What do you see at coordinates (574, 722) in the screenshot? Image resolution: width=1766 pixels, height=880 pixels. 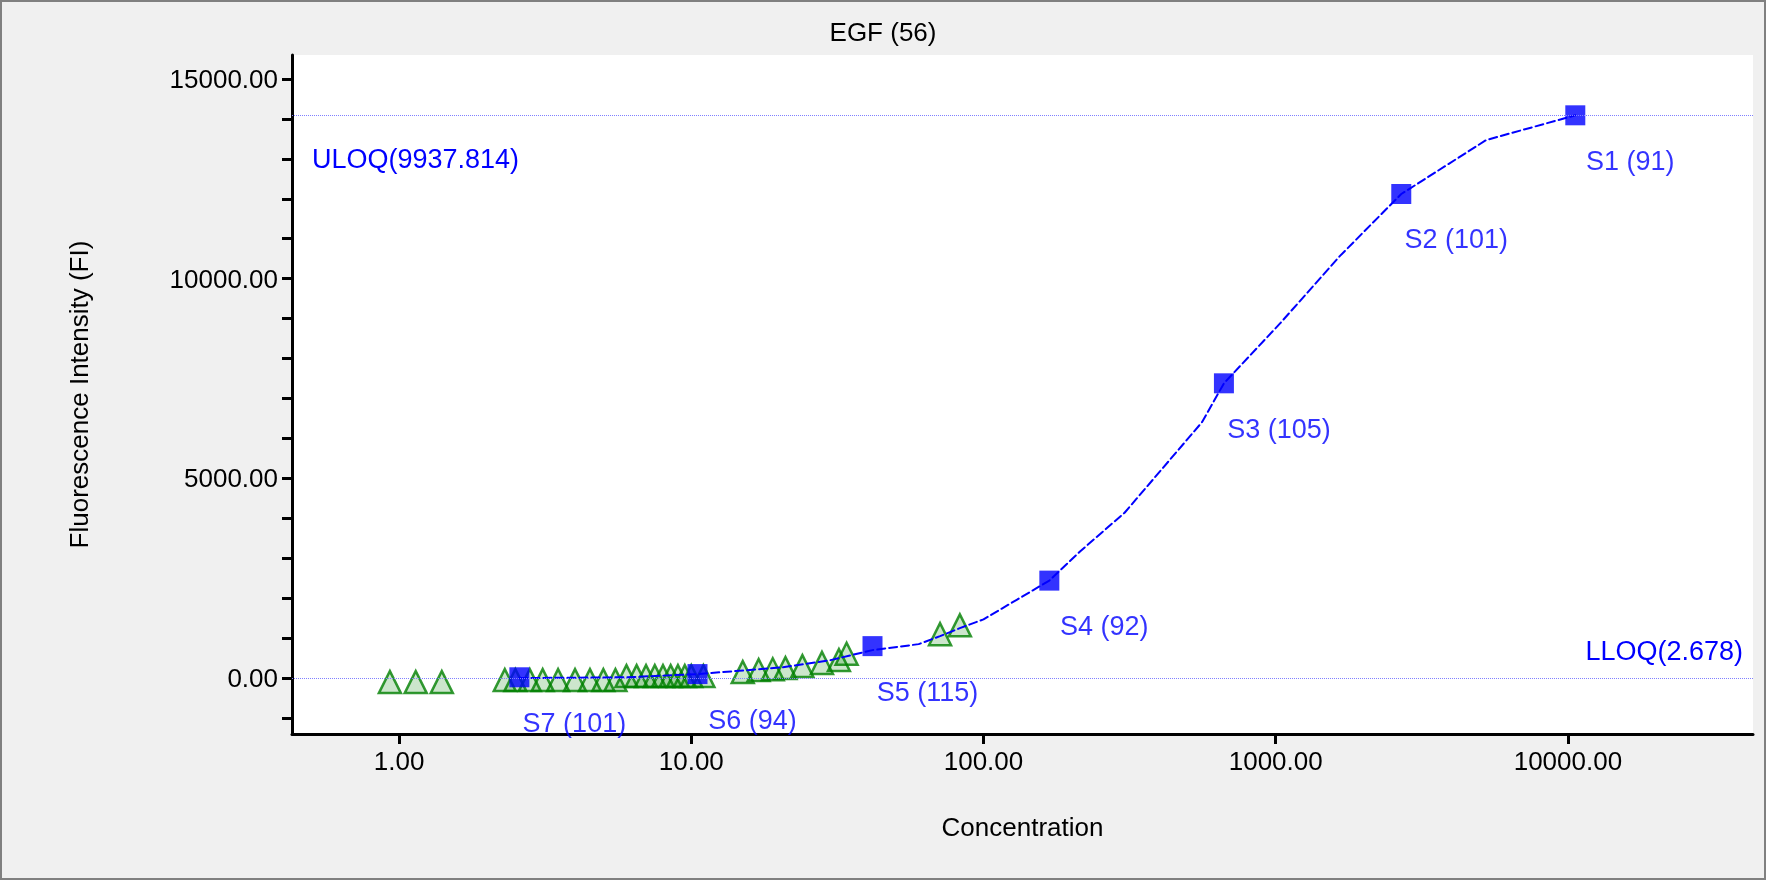 I see `data-label: S7 (101)` at bounding box center [574, 722].